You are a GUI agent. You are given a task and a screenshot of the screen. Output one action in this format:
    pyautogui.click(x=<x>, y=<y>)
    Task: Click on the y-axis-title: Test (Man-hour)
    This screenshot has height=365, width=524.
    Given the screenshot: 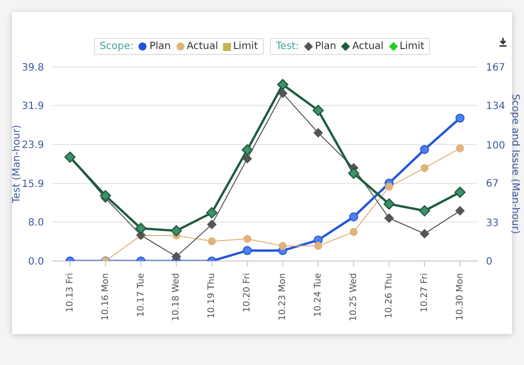 What is the action you would take?
    pyautogui.click(x=17, y=164)
    